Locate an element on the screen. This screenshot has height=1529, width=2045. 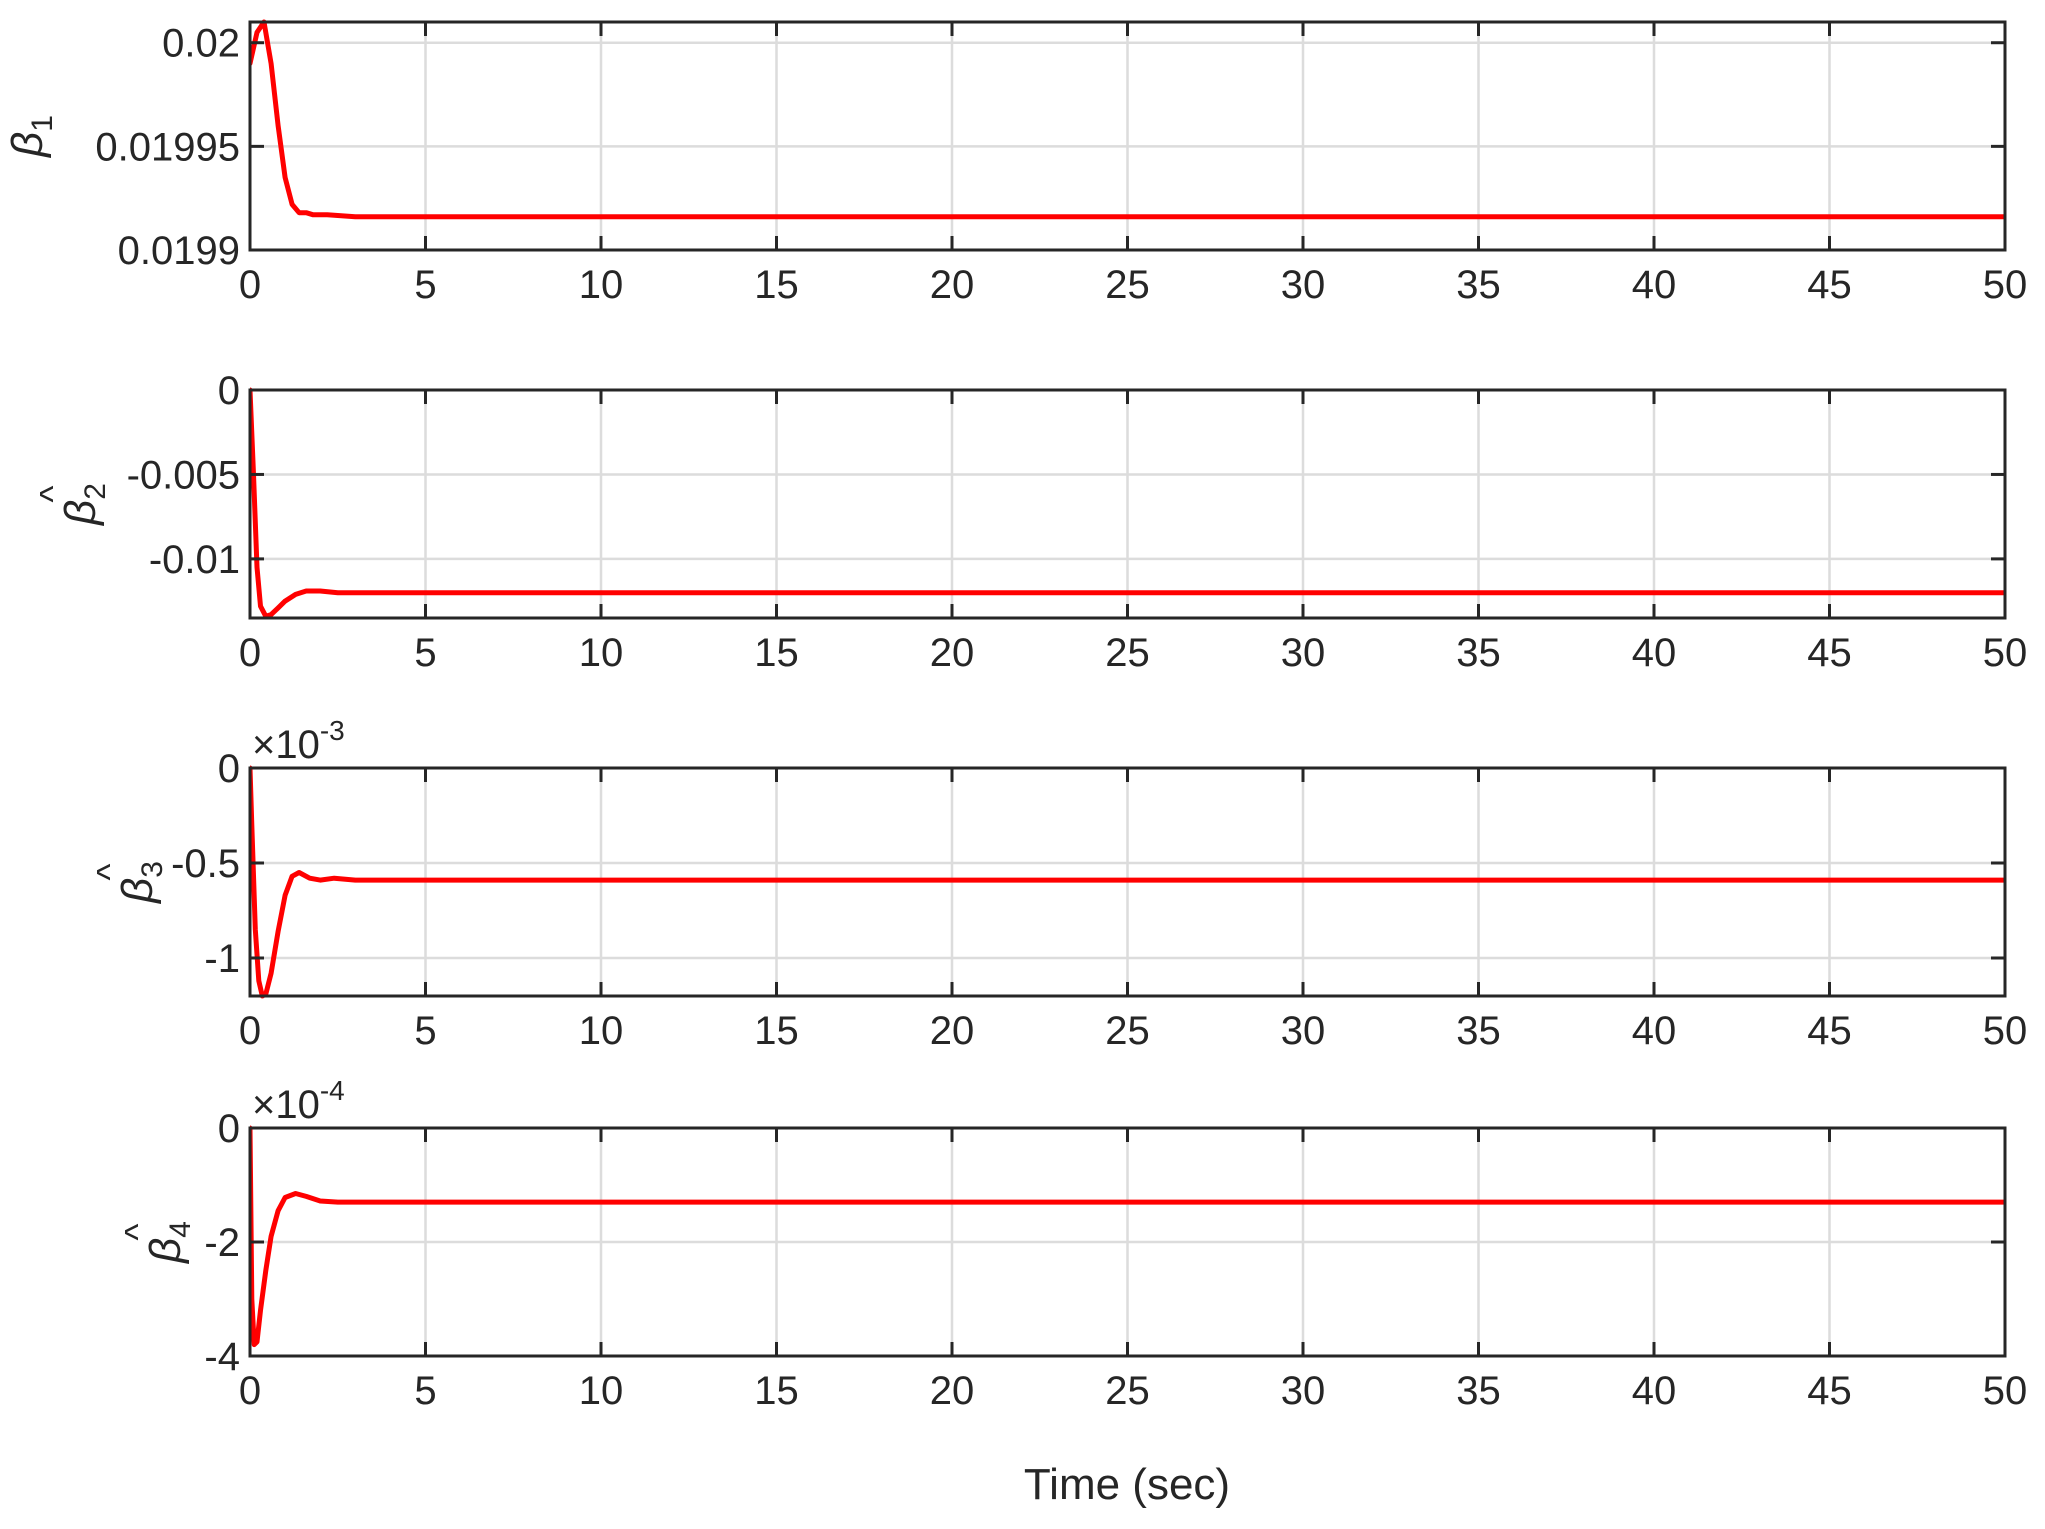
y-axis-label: β3 is located at coordinates (141, 883).